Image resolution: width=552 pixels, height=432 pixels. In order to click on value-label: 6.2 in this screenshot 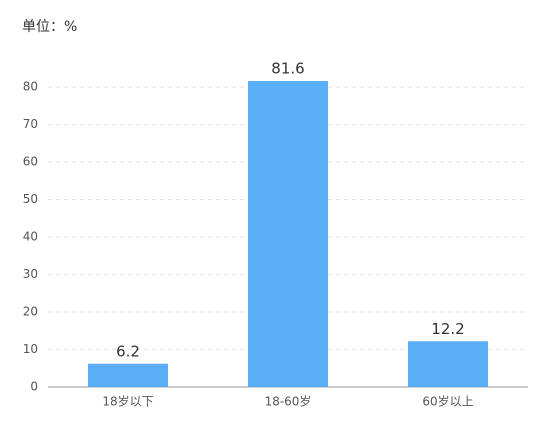, I will do `click(128, 351)`.